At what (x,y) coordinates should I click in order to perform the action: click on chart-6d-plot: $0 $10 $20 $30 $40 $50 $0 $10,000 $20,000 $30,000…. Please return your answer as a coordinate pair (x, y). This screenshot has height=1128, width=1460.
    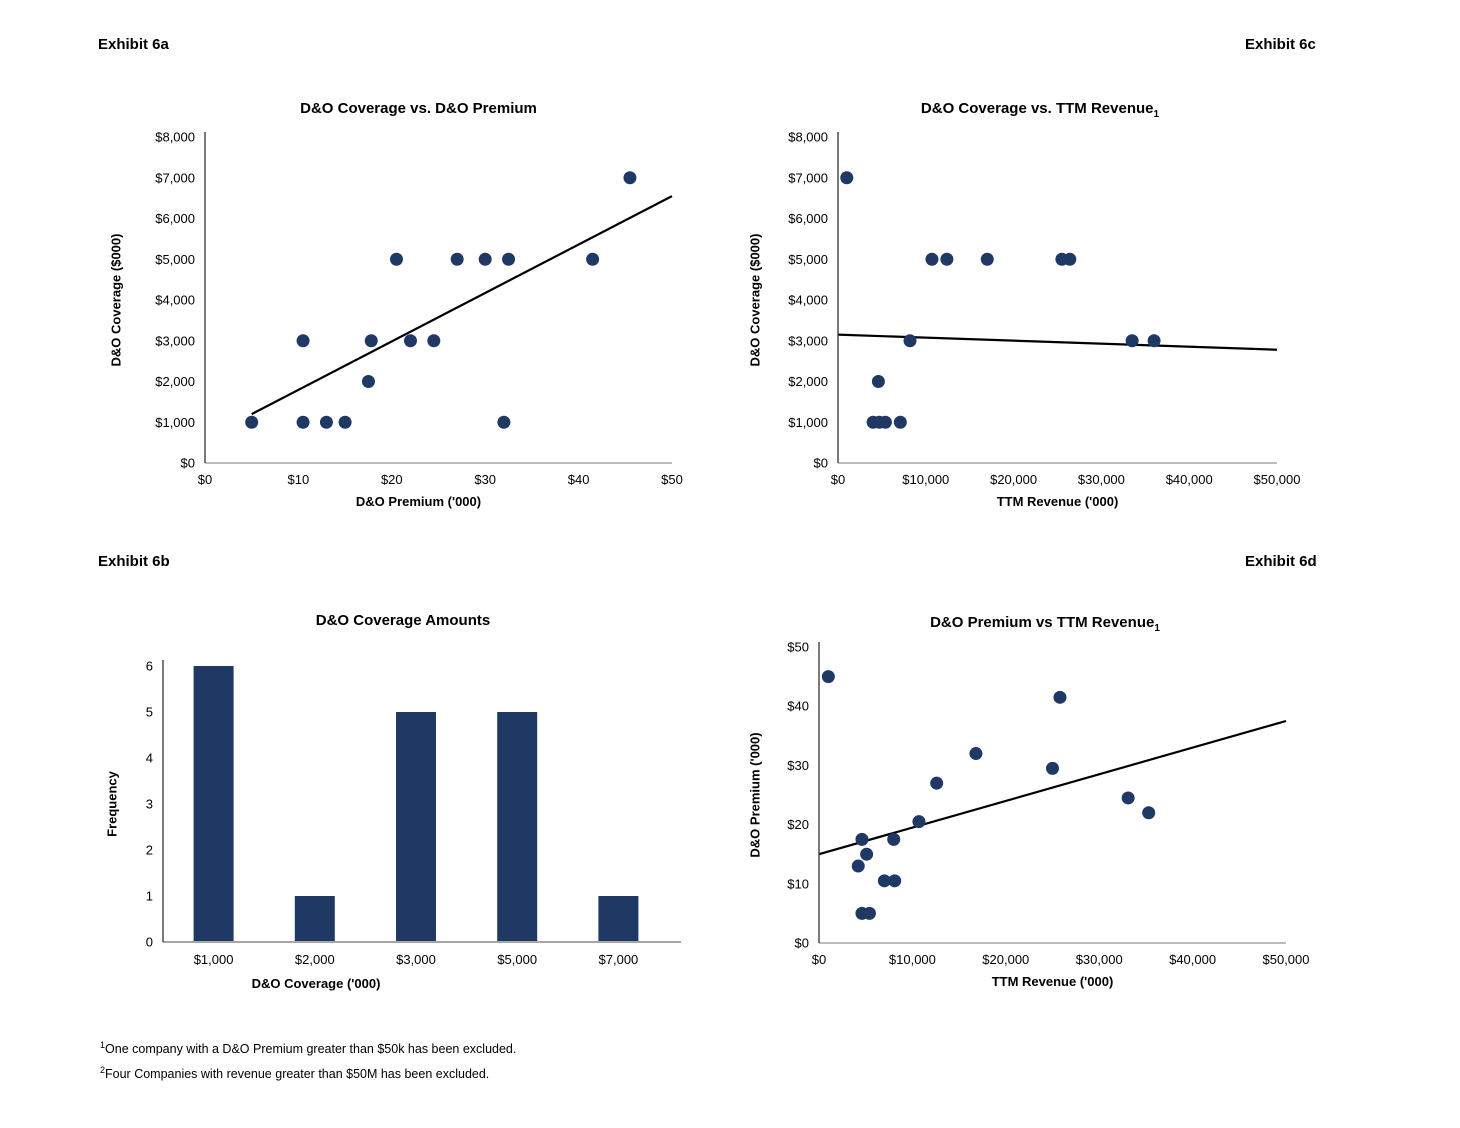
    Looking at the image, I should click on (1048, 804).